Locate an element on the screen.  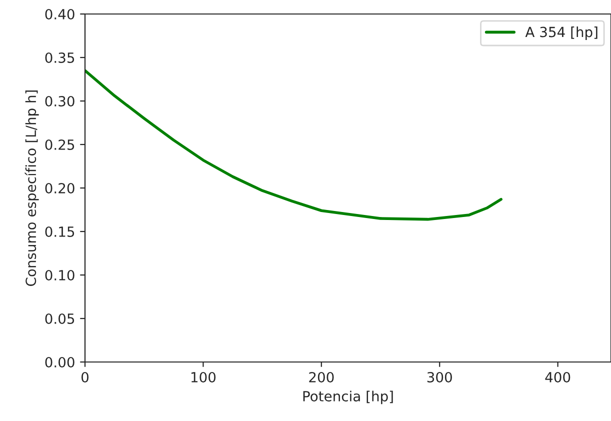
legend-label: A 354 [hp] is located at coordinates (561, 33).